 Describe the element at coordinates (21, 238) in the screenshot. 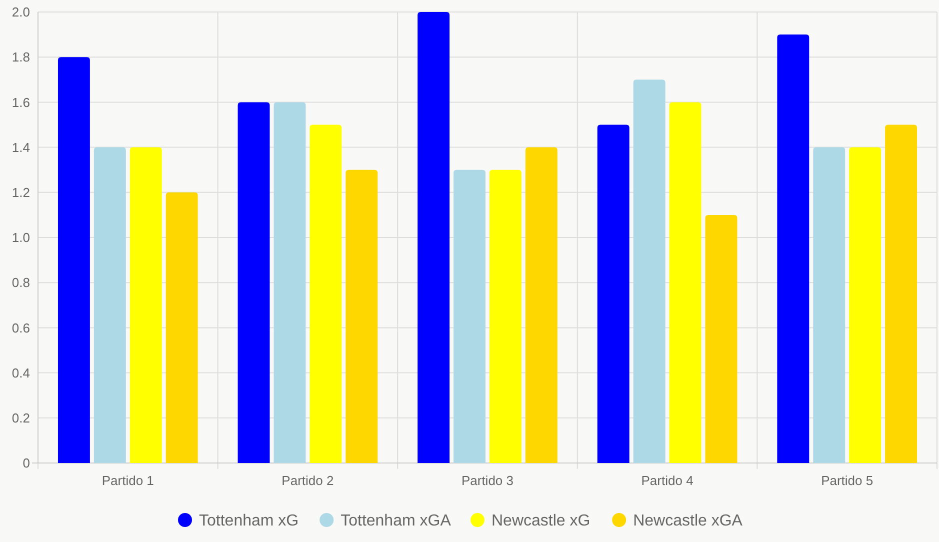

I see `y-tick-label: 1.0` at that location.